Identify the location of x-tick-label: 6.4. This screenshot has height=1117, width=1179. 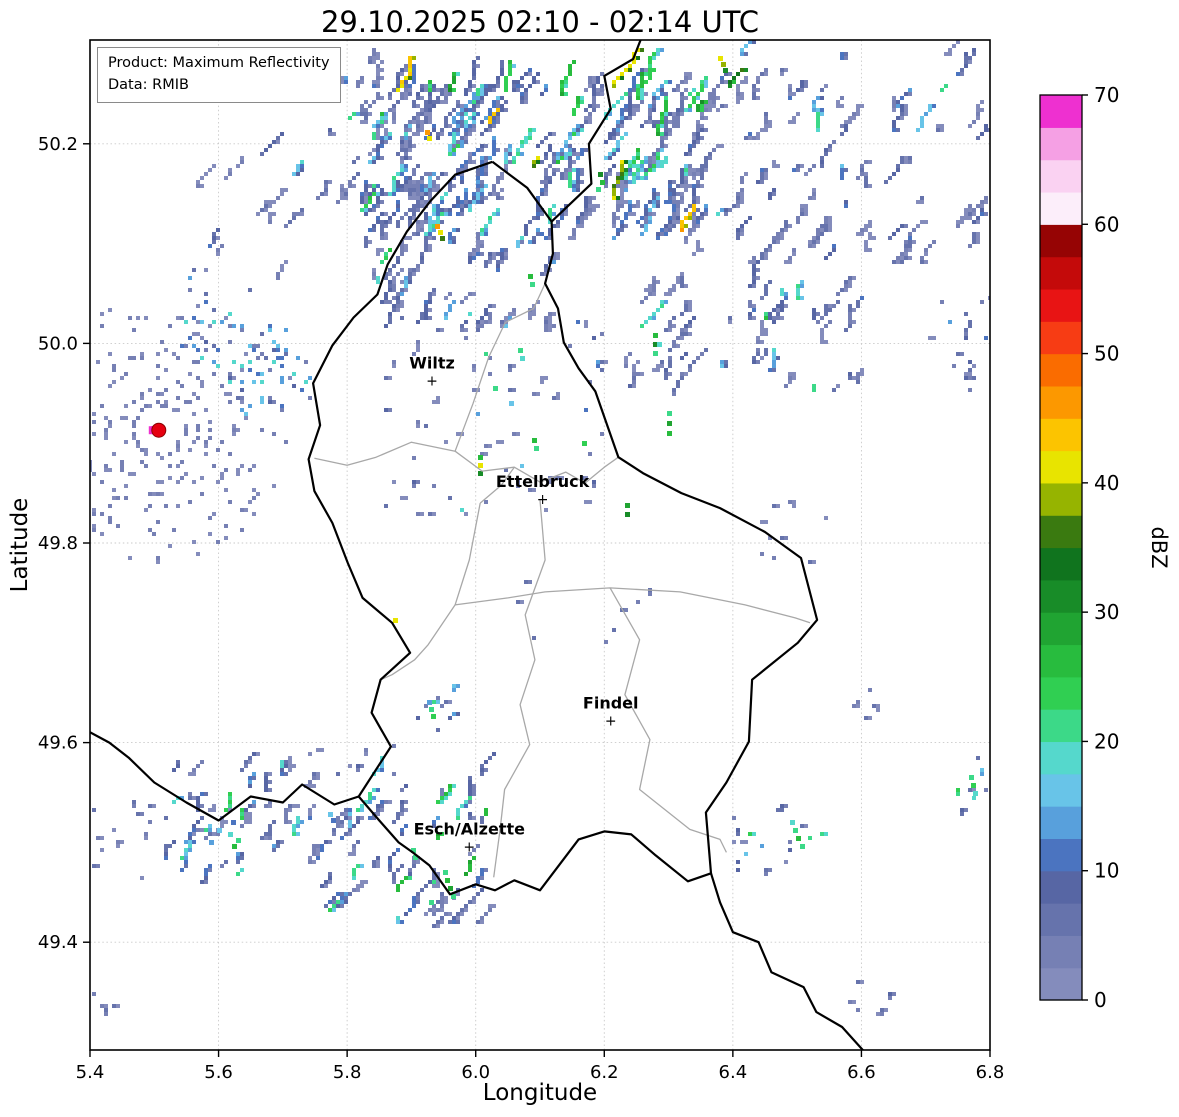
(733, 1072).